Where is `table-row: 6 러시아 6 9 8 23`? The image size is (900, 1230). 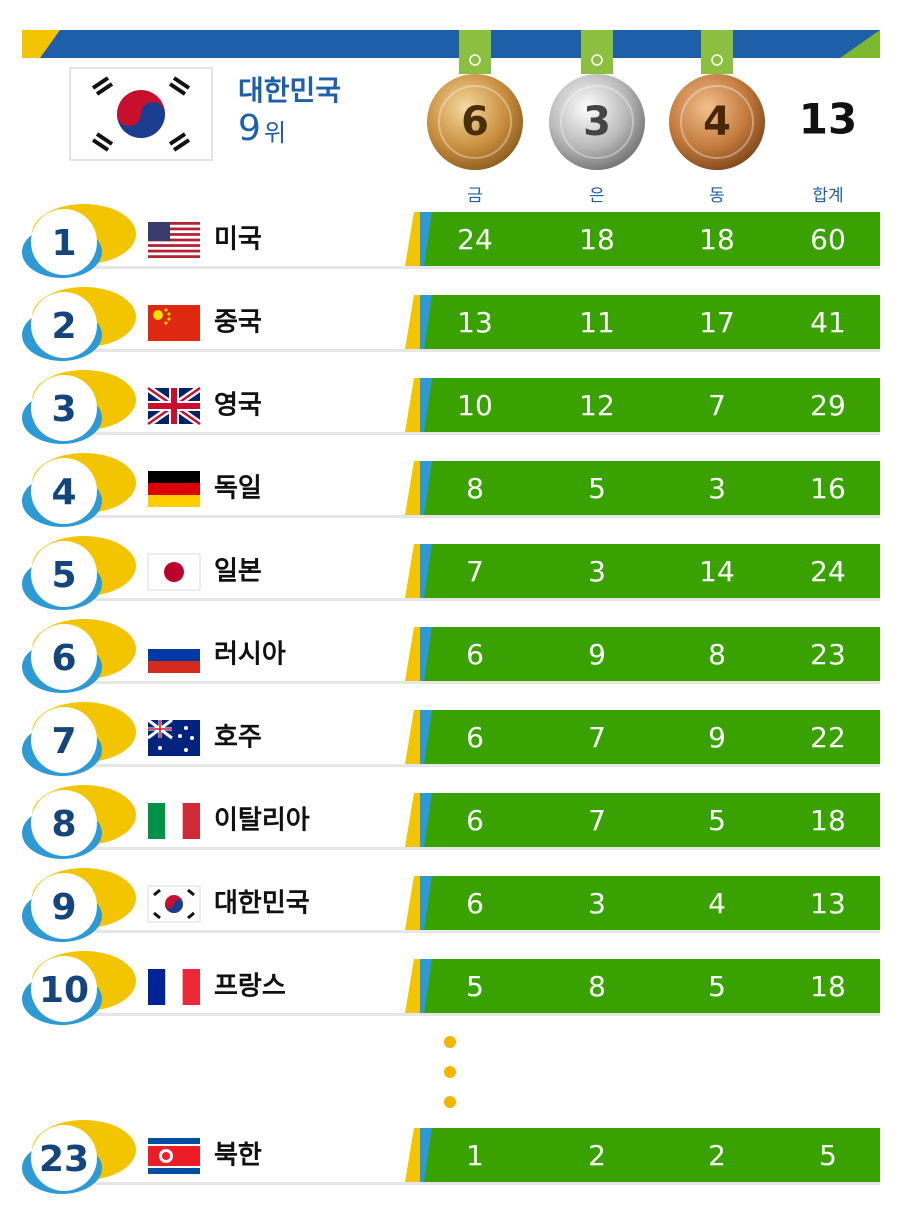
table-row: 6 러시아 6 9 8 23 is located at coordinates (451, 656).